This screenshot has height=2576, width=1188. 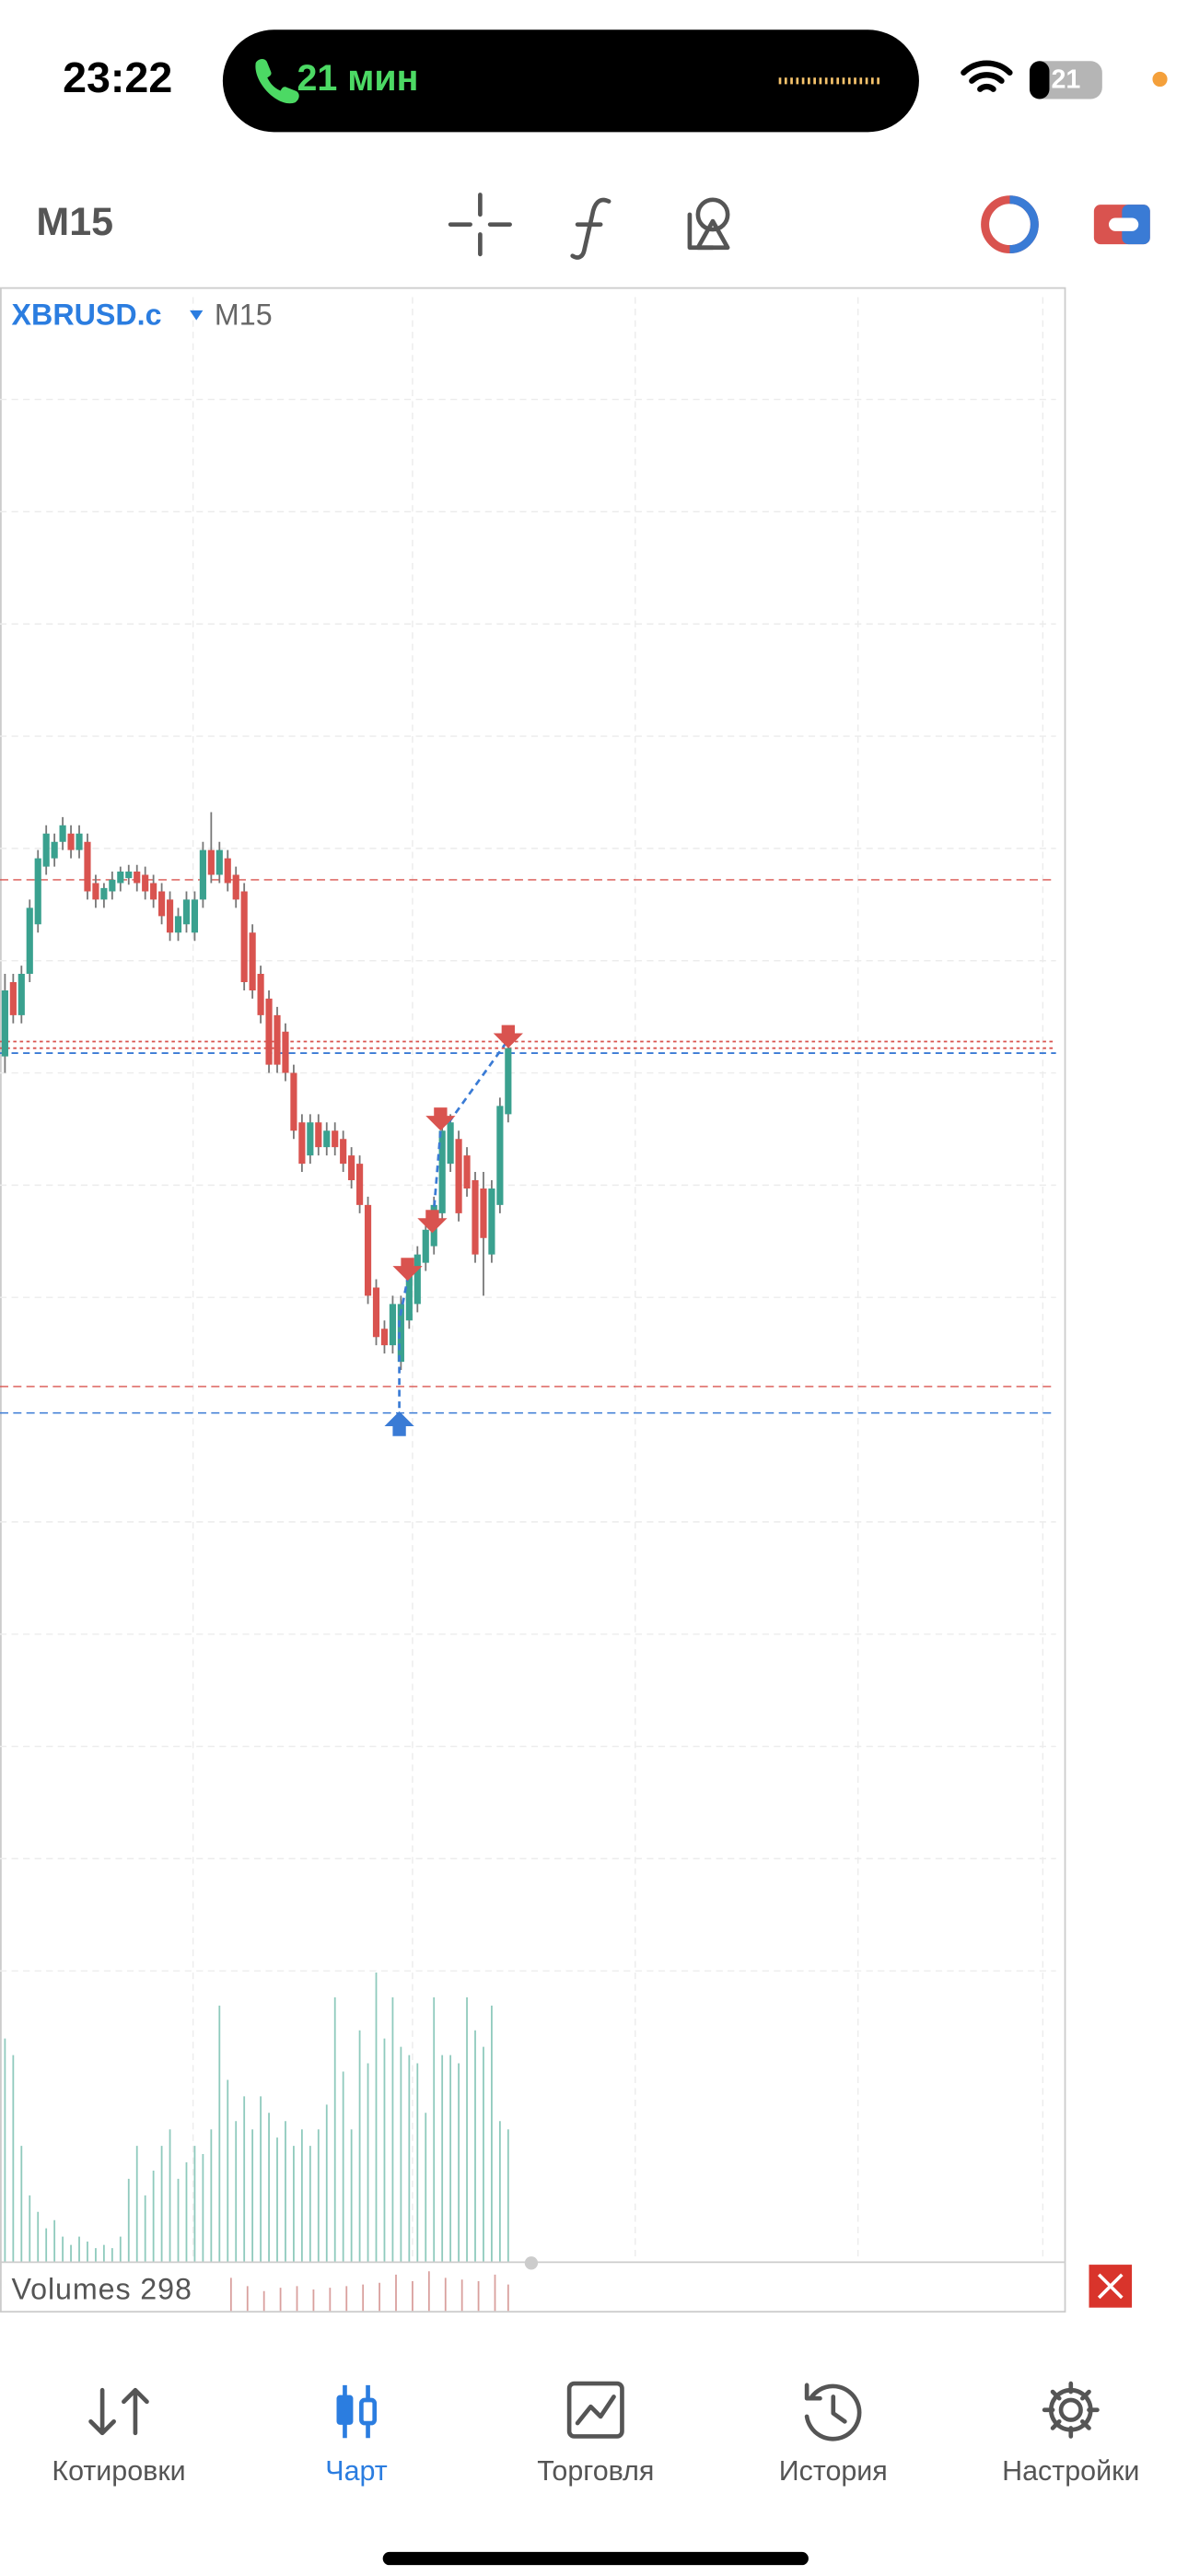 What do you see at coordinates (595, 2471) in the screenshot?
I see `tab-label: Торговля` at bounding box center [595, 2471].